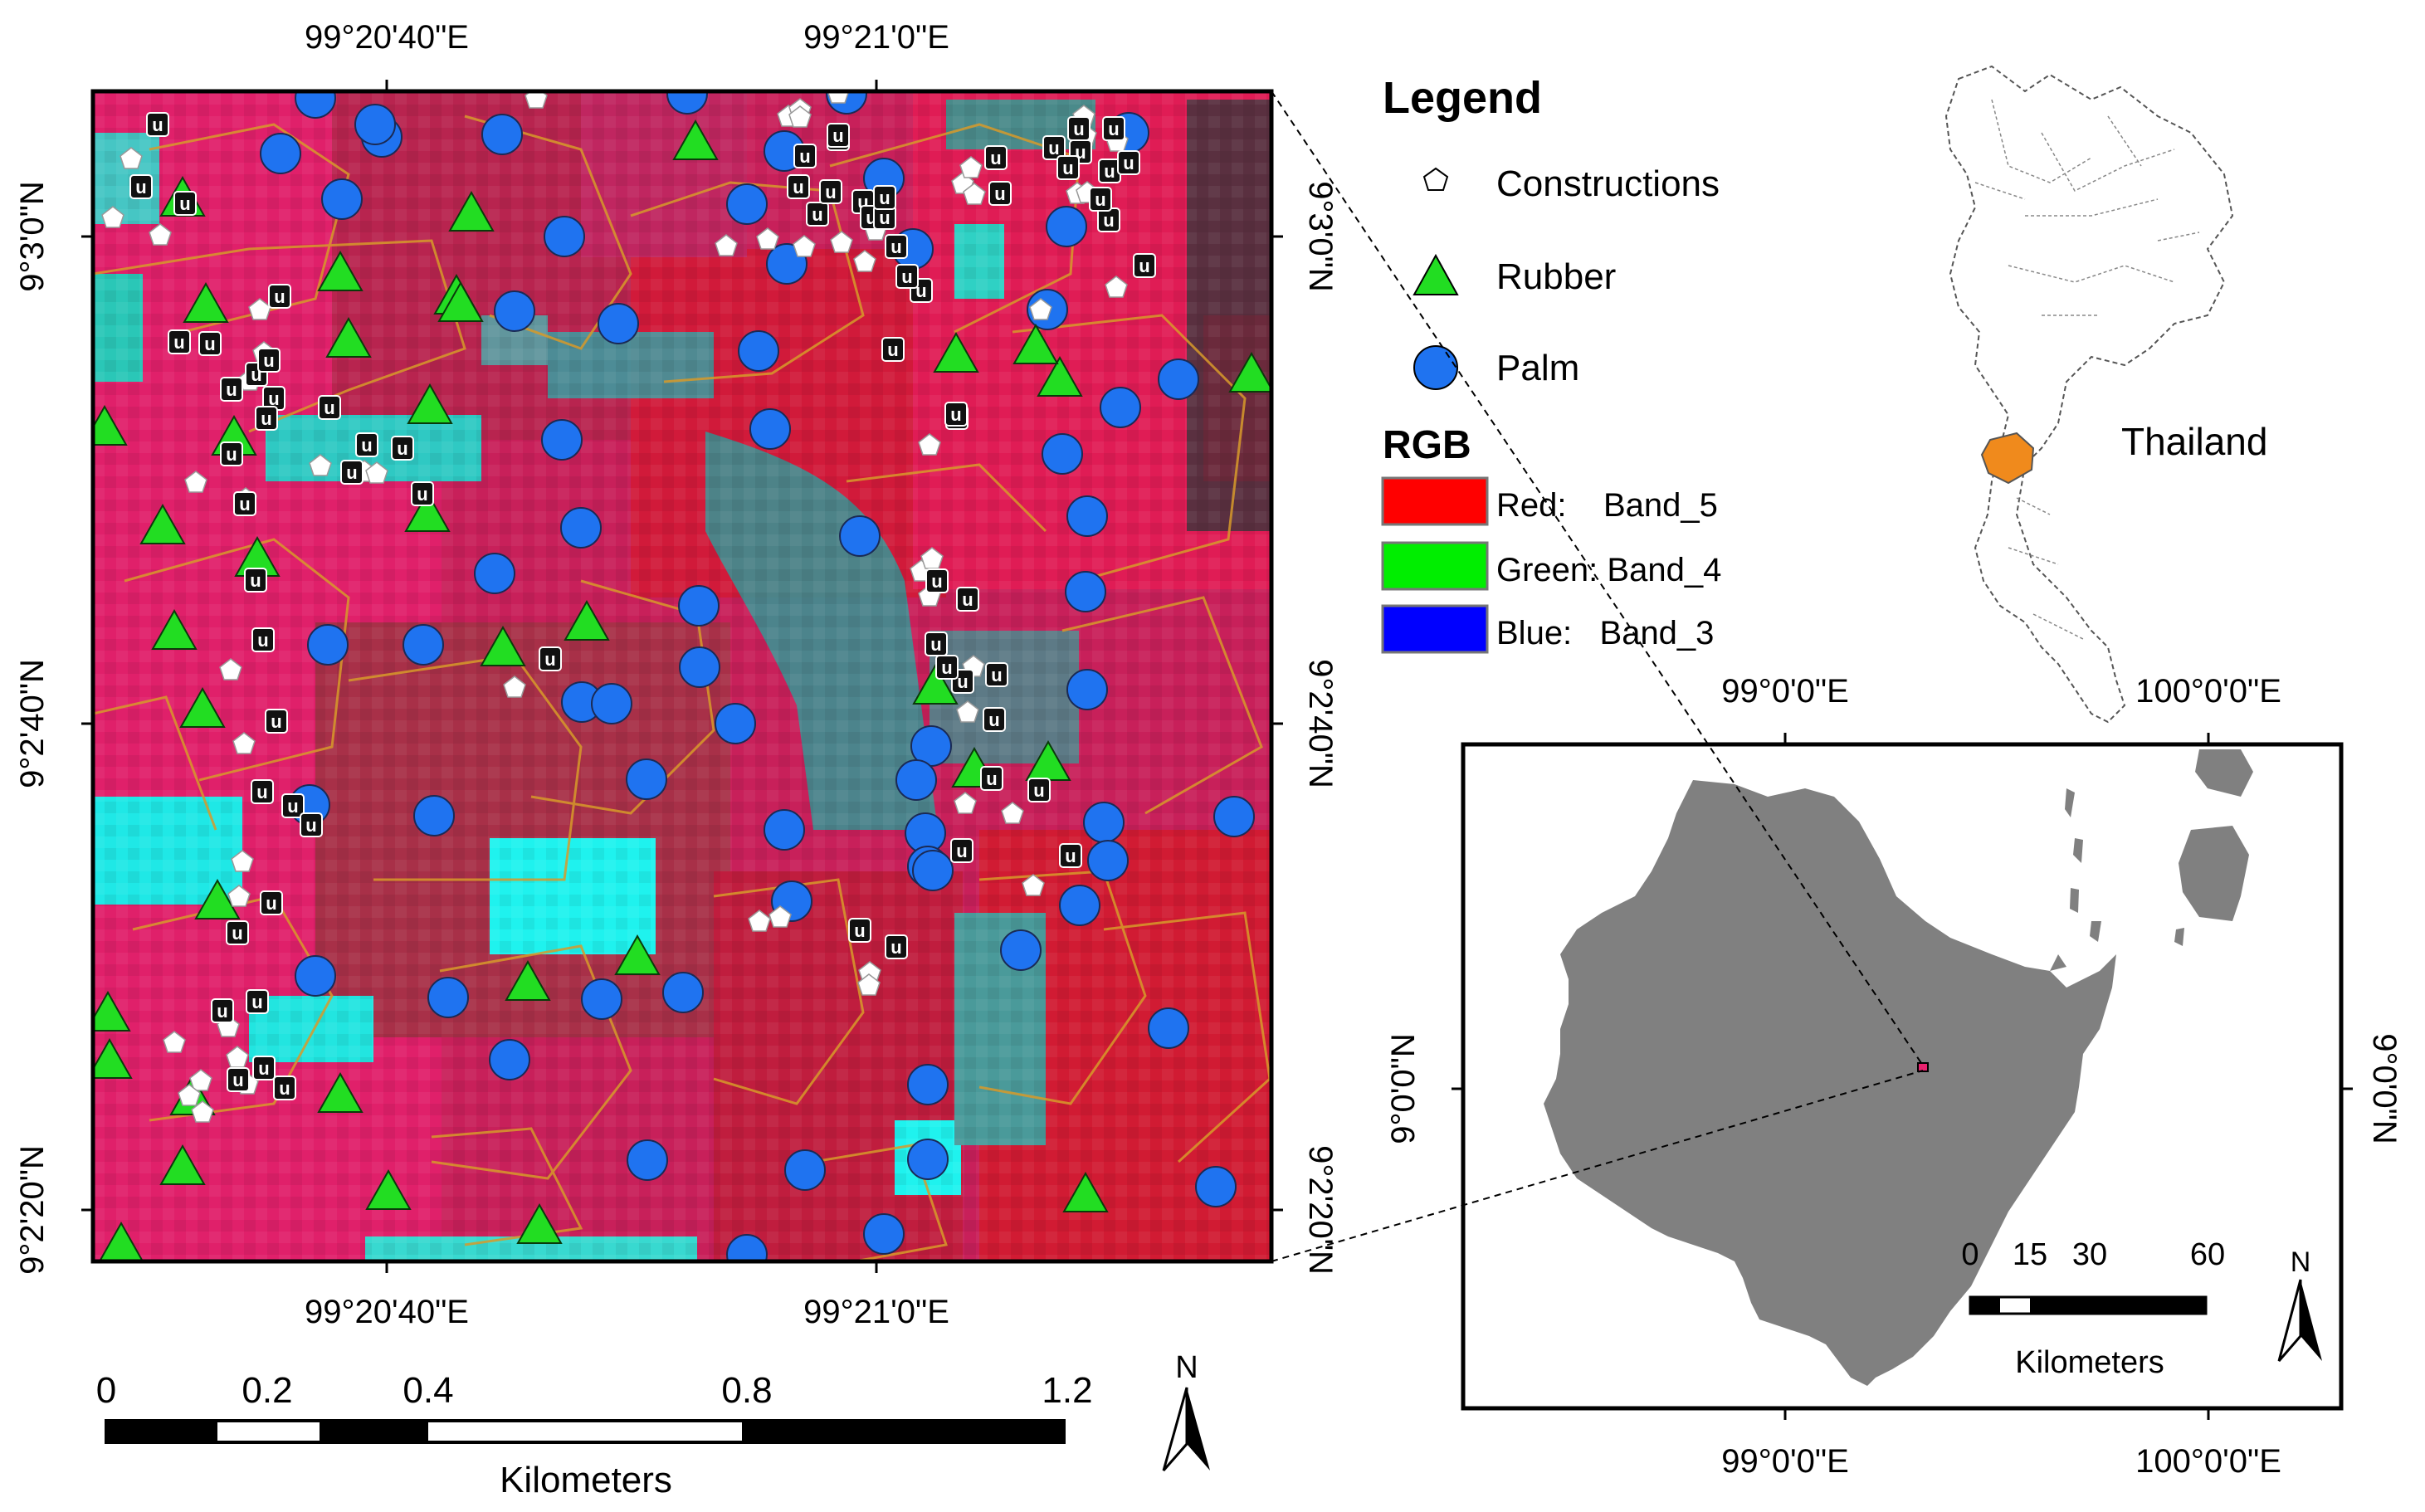 This screenshot has width=2425, height=1512. What do you see at coordinates (1923, 1067) in the screenshot?
I see `study-area-marker` at bounding box center [1923, 1067].